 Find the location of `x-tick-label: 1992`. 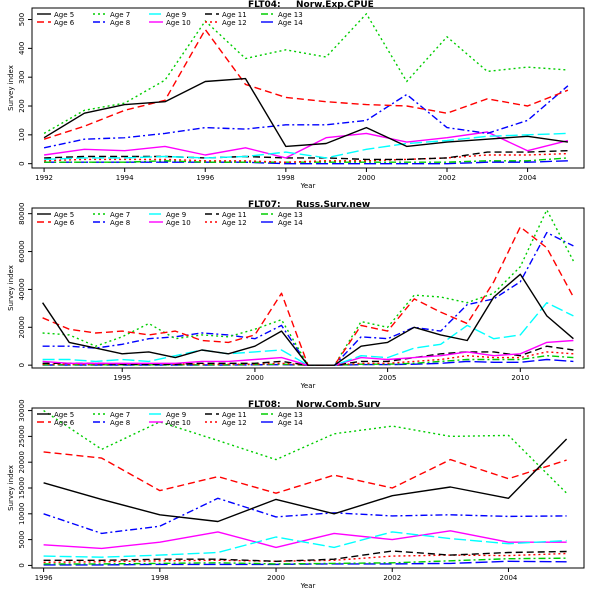

x-tick-label: 1992 is located at coordinates (44, 178).